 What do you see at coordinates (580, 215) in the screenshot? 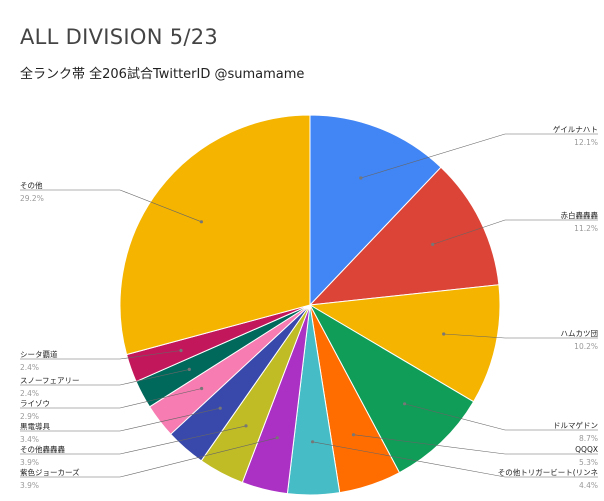
I see `slice-label: 赤白轟轟轟` at bounding box center [580, 215].